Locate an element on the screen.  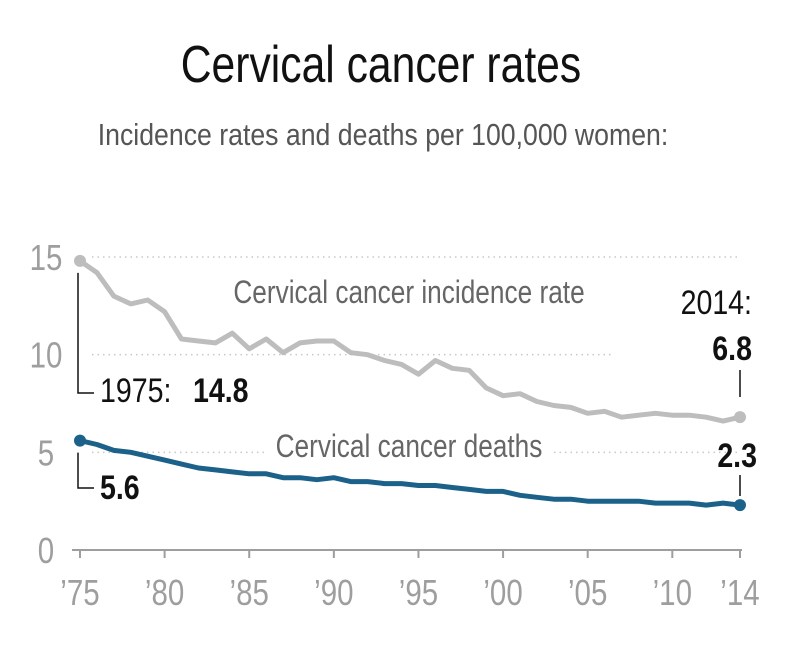
leader-deaths-start is located at coordinates (85, 470).